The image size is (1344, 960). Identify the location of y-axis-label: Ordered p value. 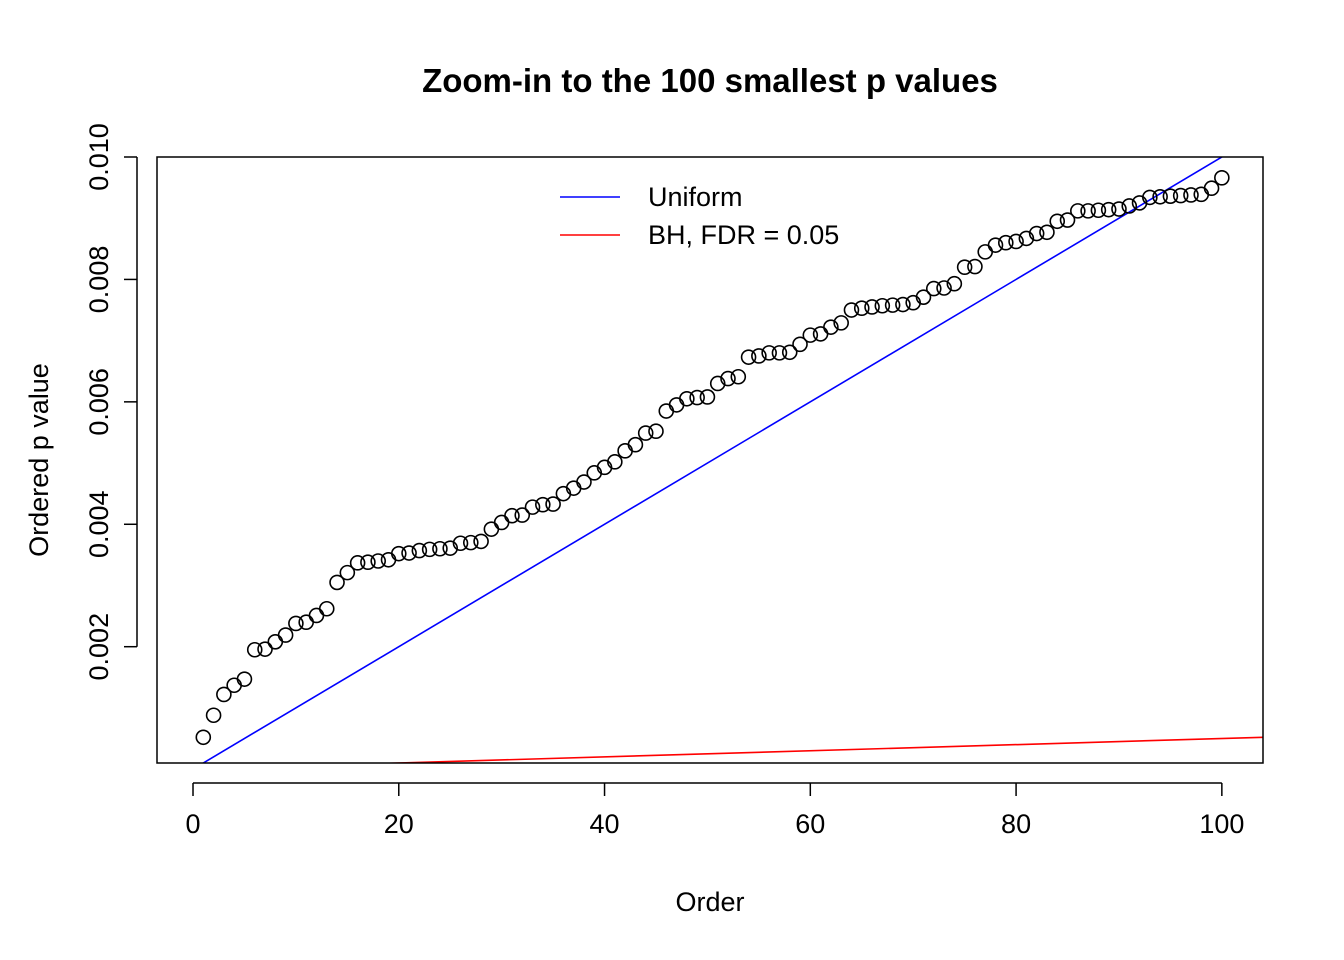
(39, 460).